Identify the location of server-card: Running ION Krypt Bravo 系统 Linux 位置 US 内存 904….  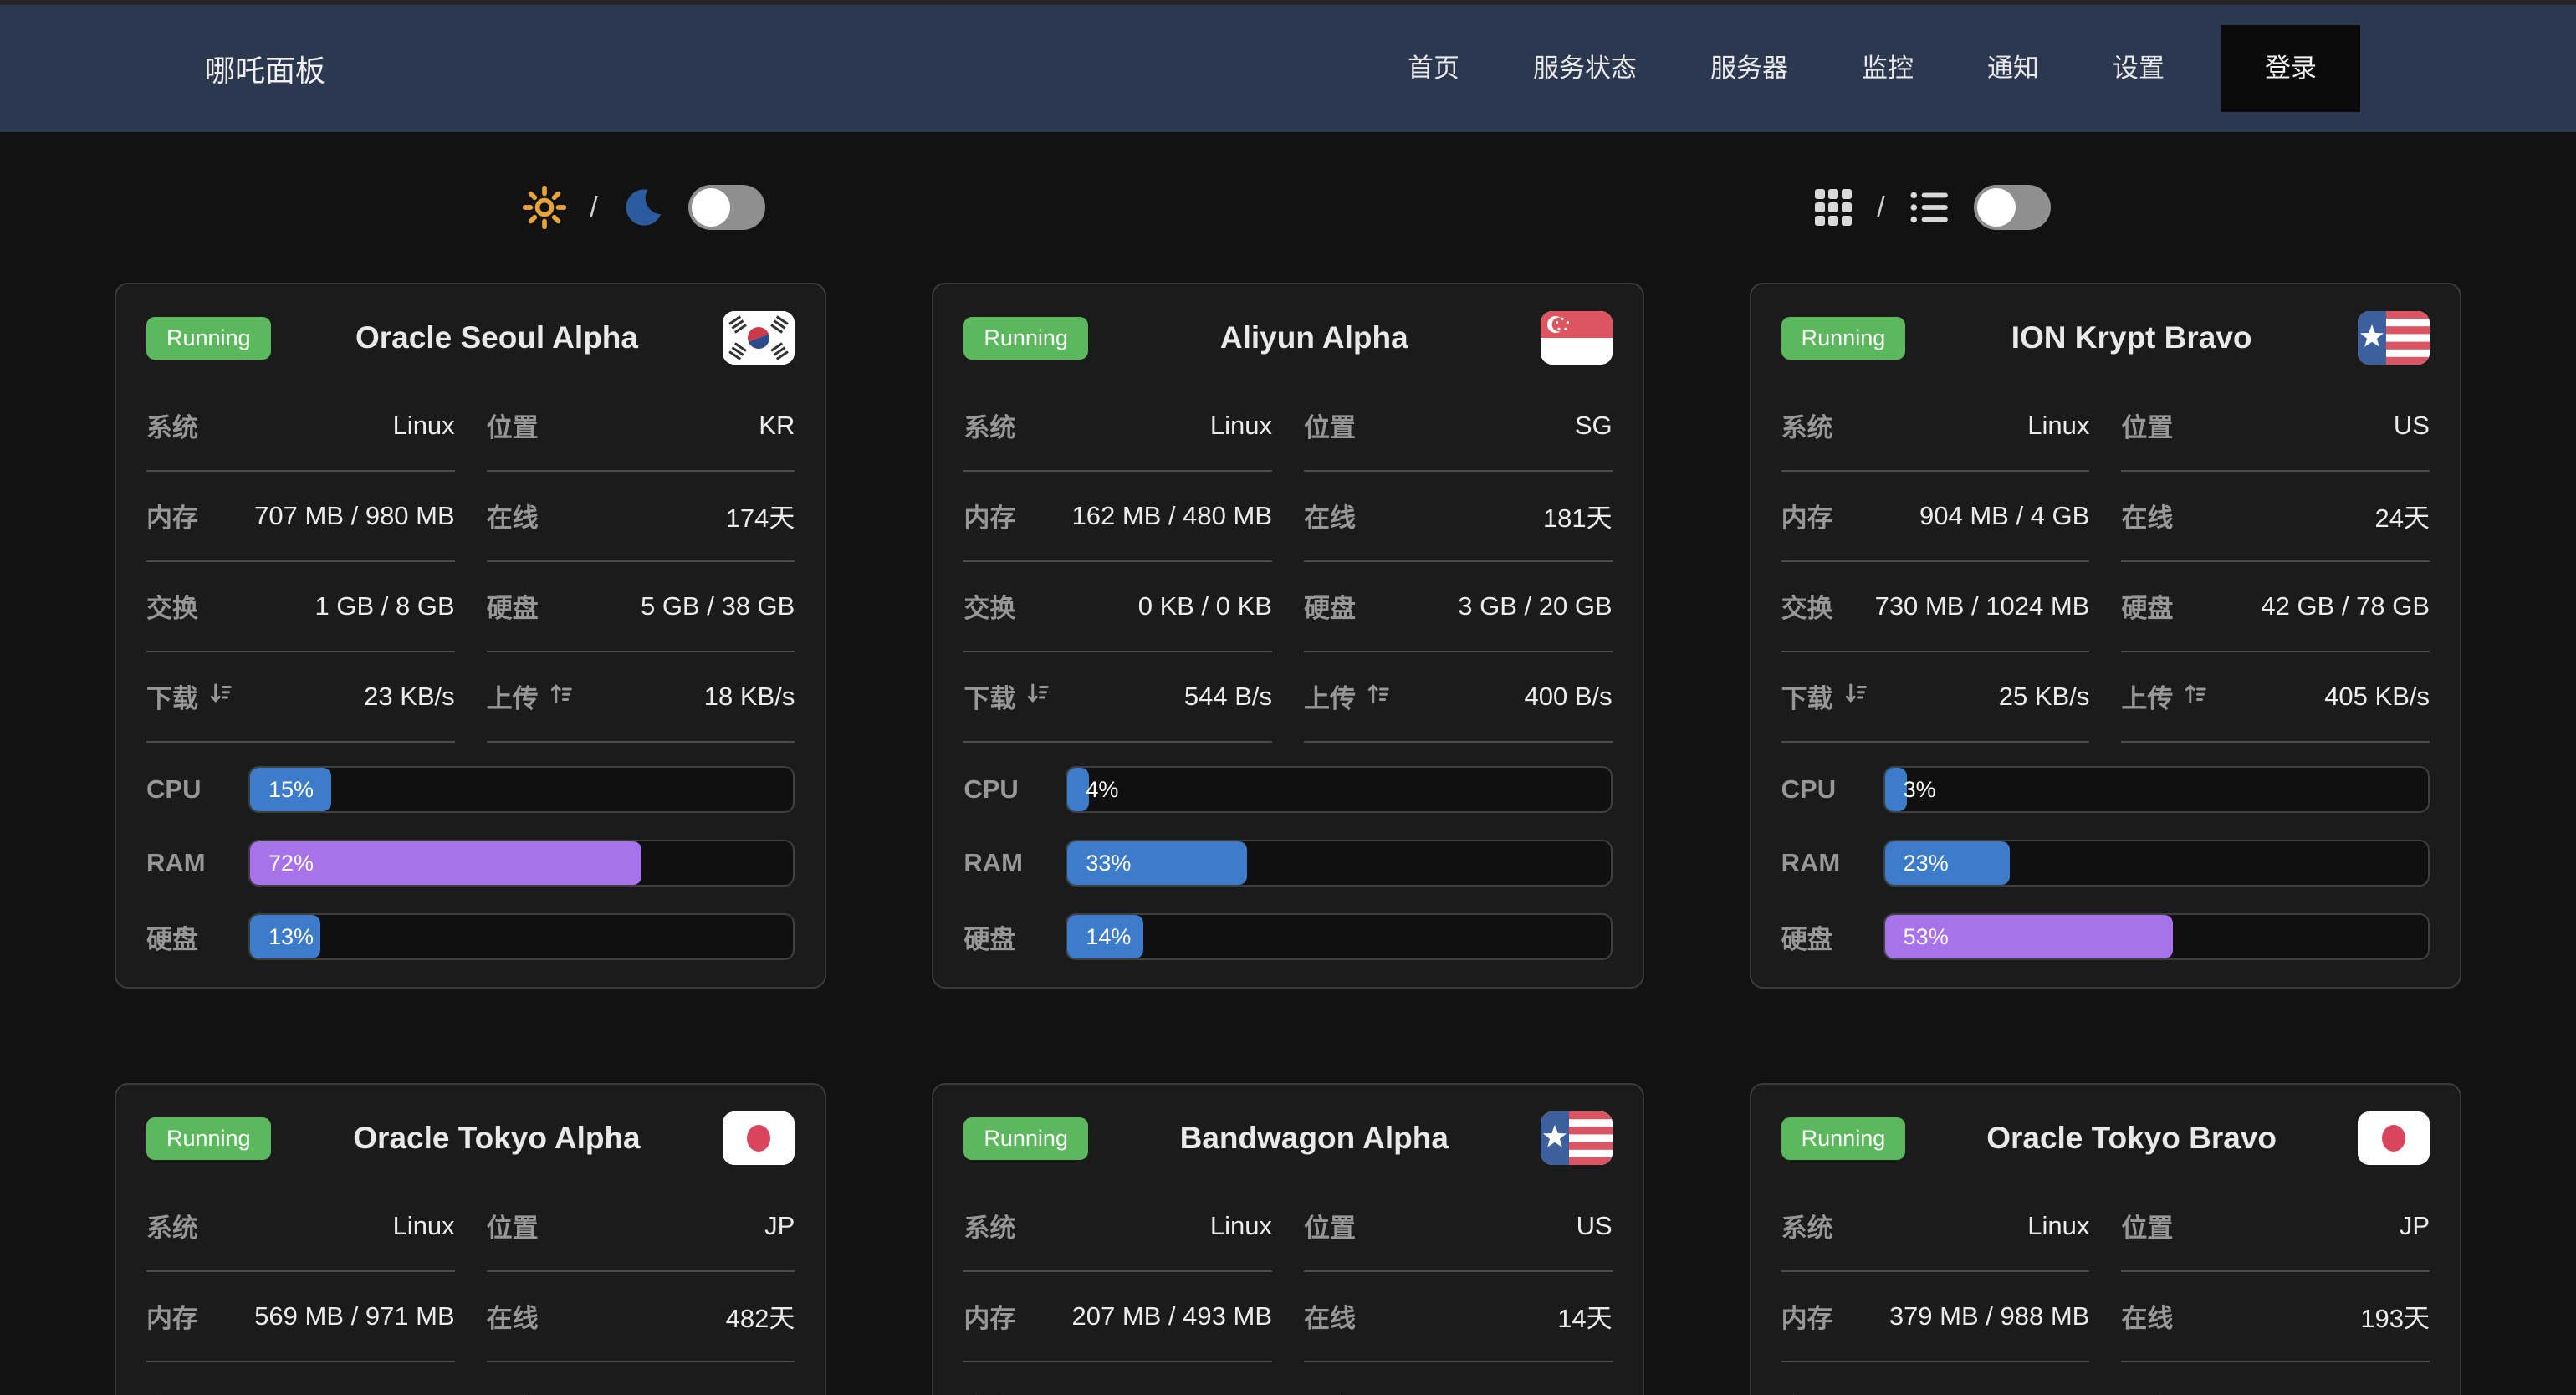
(2105, 636).